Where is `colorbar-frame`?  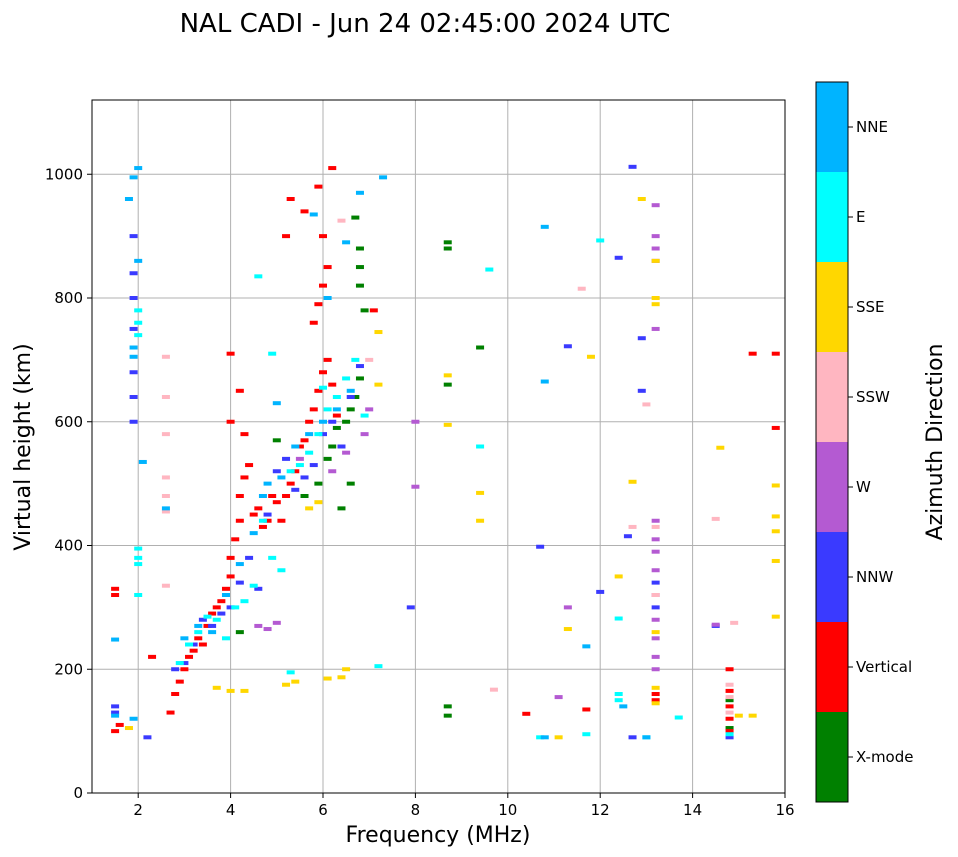
colorbar-frame is located at coordinates (832, 442).